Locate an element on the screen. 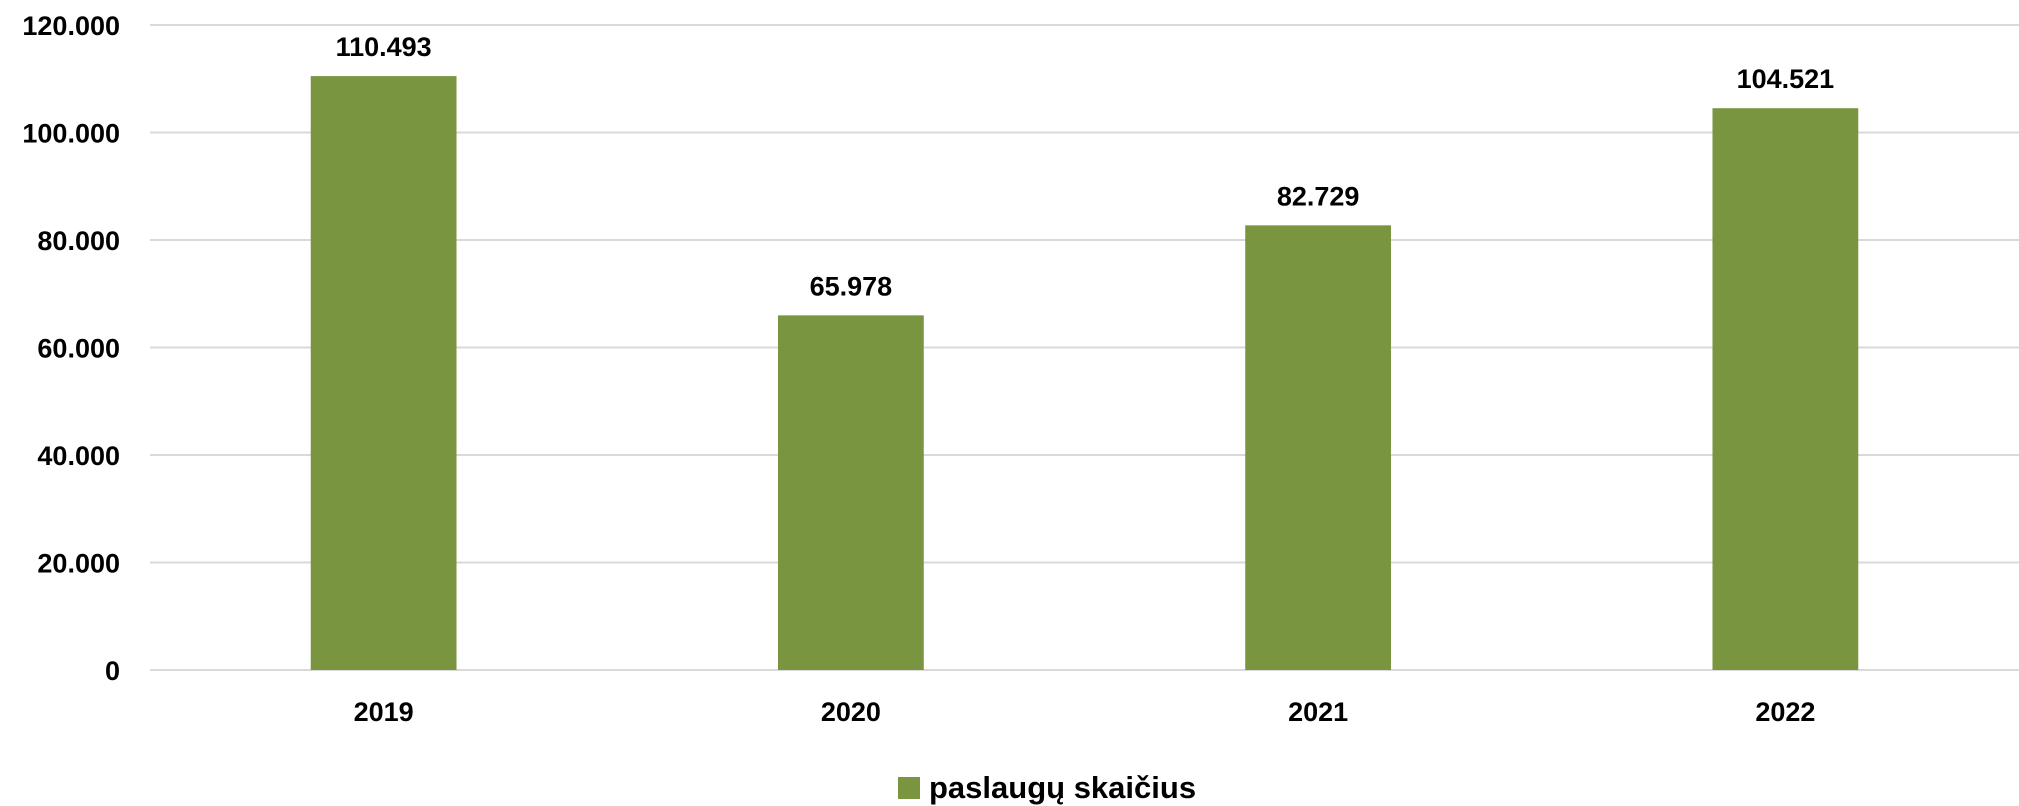 The image size is (2019, 806). y-tick-label: 120.000 is located at coordinates (71, 26).